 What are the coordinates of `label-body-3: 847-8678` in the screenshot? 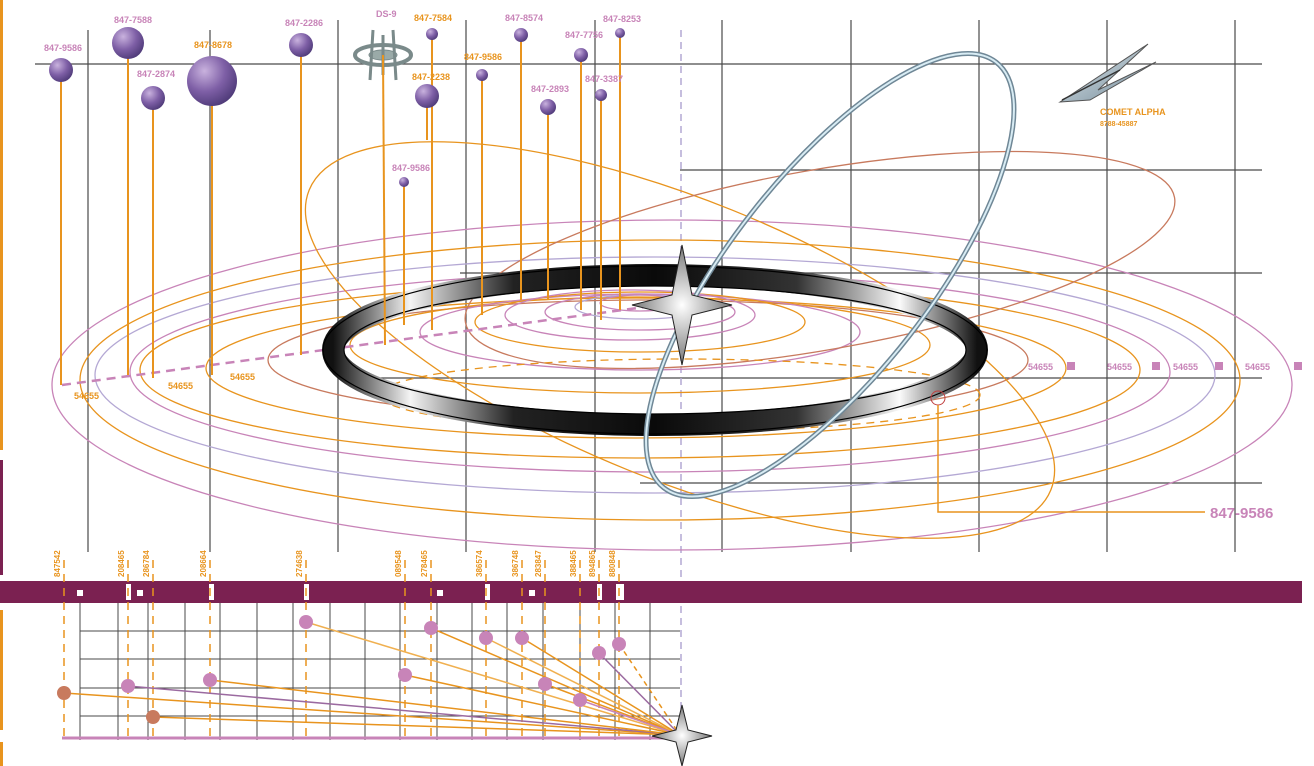 It's located at (213, 45).